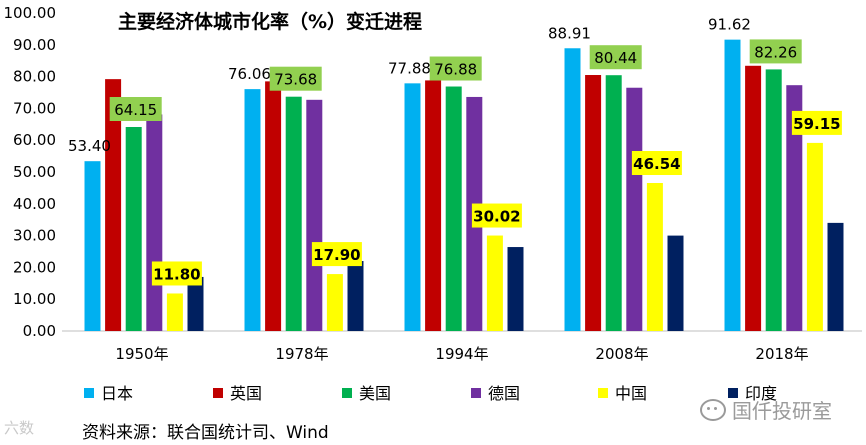 The image size is (866, 445). Describe the element at coordinates (453, 208) in the screenshot. I see `bar-美国-1994年` at that location.